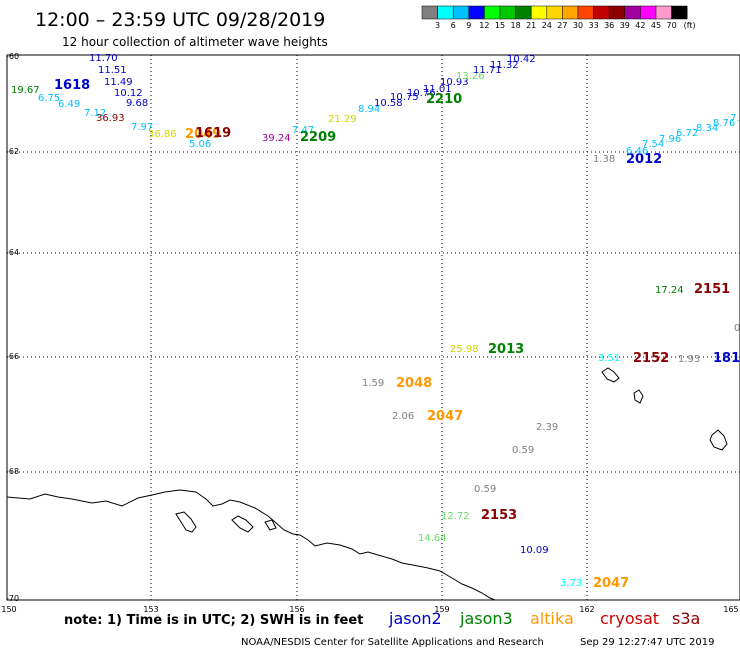  What do you see at coordinates (142, 127) in the screenshot?
I see `wave-height-label: 7.97` at bounding box center [142, 127].